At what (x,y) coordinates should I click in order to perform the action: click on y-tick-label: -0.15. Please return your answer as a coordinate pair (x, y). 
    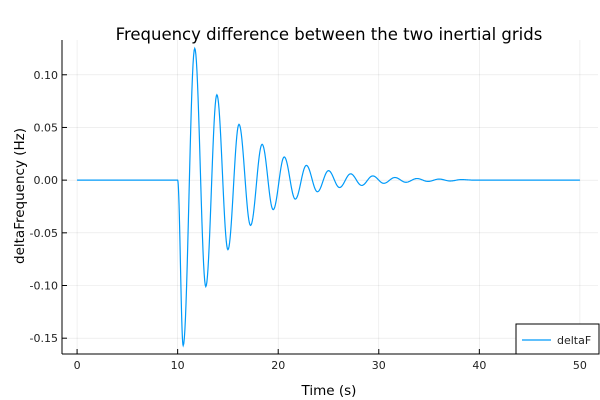
    Looking at the image, I should click on (44, 338).